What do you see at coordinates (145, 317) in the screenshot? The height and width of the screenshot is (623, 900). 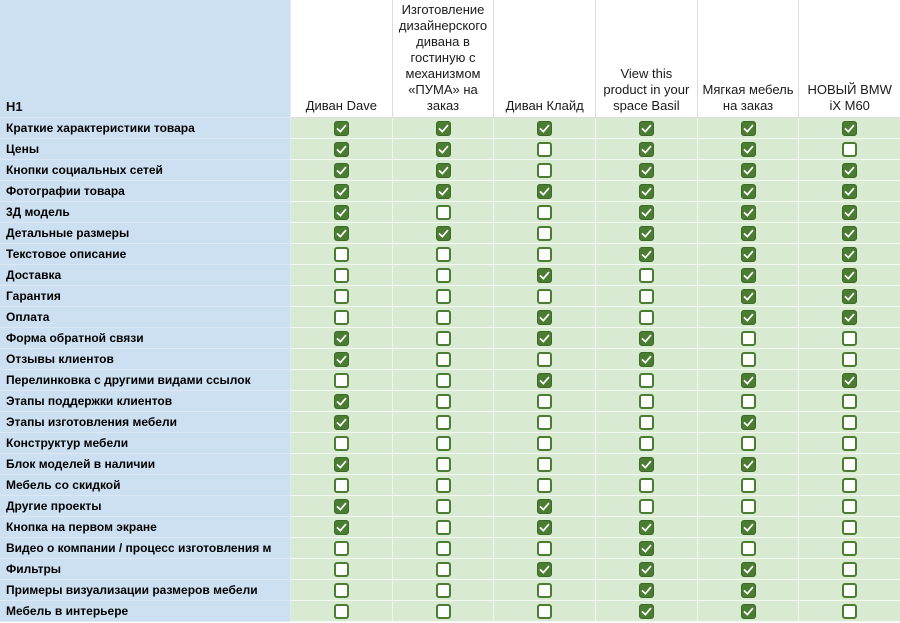 I see `row-label: Оплата` at bounding box center [145, 317].